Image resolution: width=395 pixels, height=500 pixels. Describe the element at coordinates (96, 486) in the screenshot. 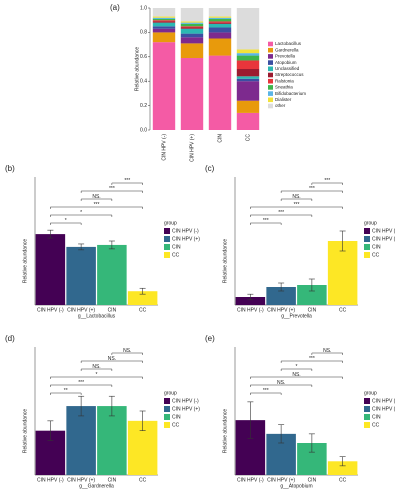

I see `x-axis-title: g__Gardnerella` at that location.